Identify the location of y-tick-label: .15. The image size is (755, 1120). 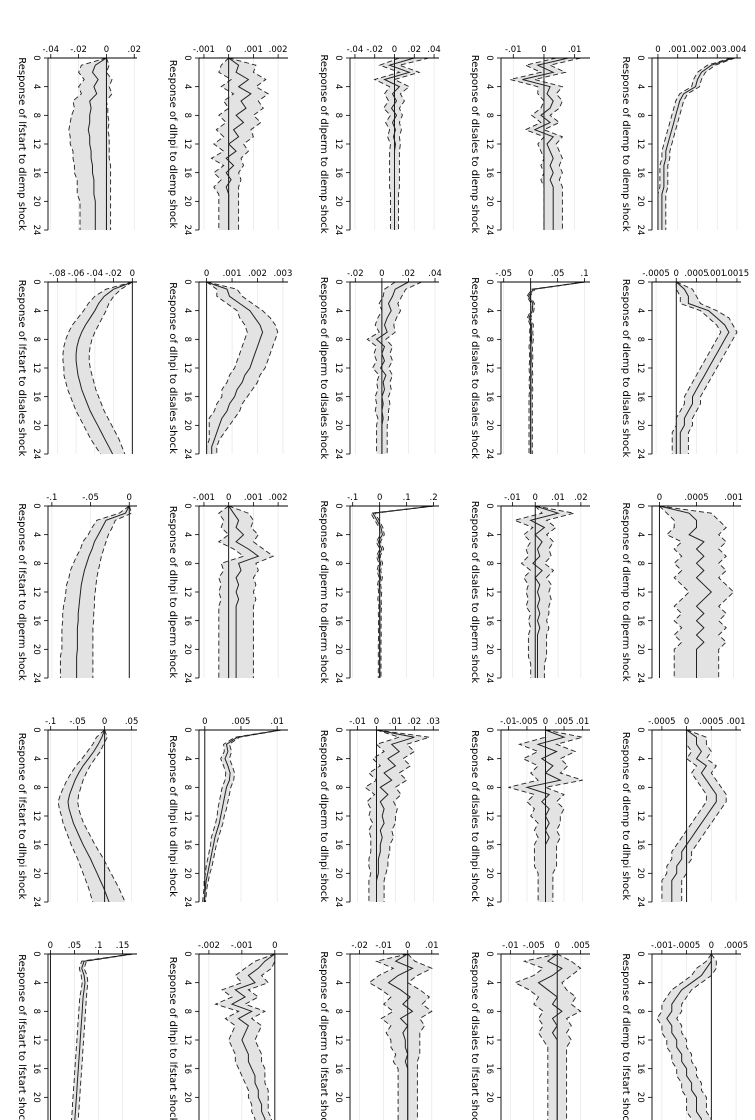
(123, 946).